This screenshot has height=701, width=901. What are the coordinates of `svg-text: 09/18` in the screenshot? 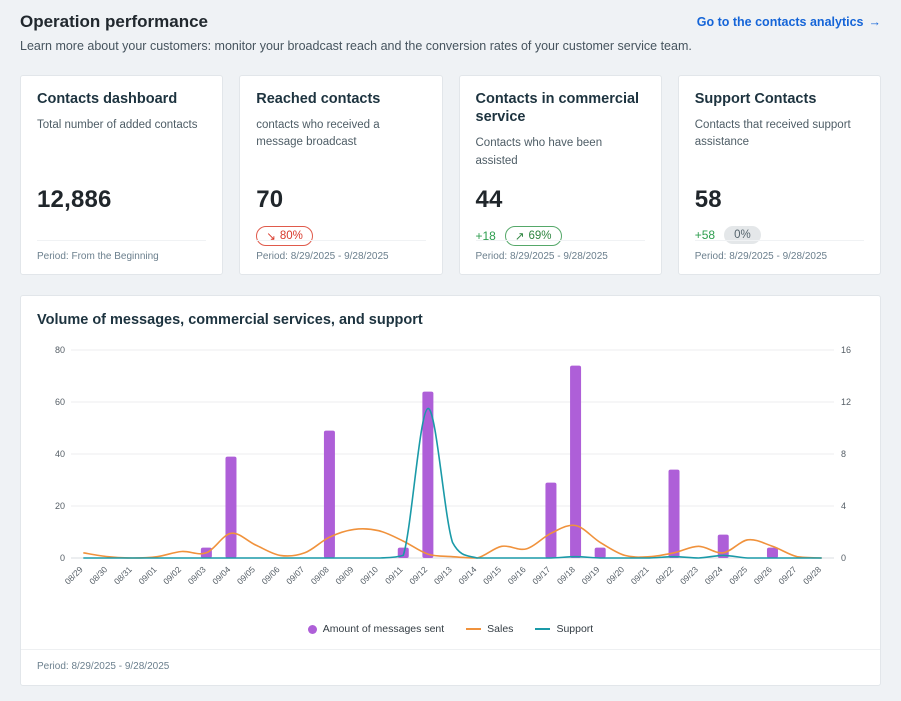 It's located at (566, 575).